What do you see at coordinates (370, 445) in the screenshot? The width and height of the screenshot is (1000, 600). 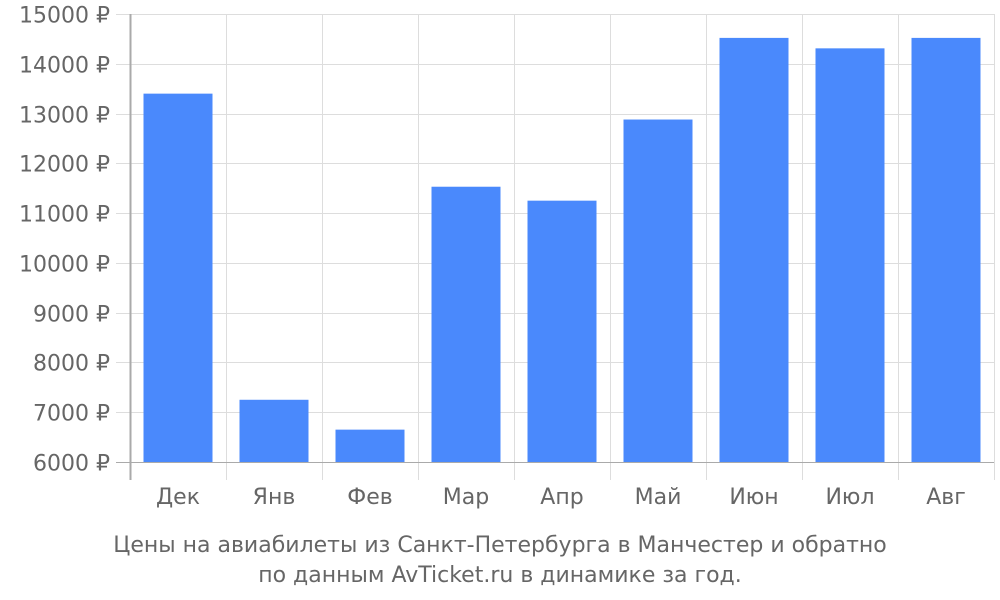 I see `bar-Фев` at bounding box center [370, 445].